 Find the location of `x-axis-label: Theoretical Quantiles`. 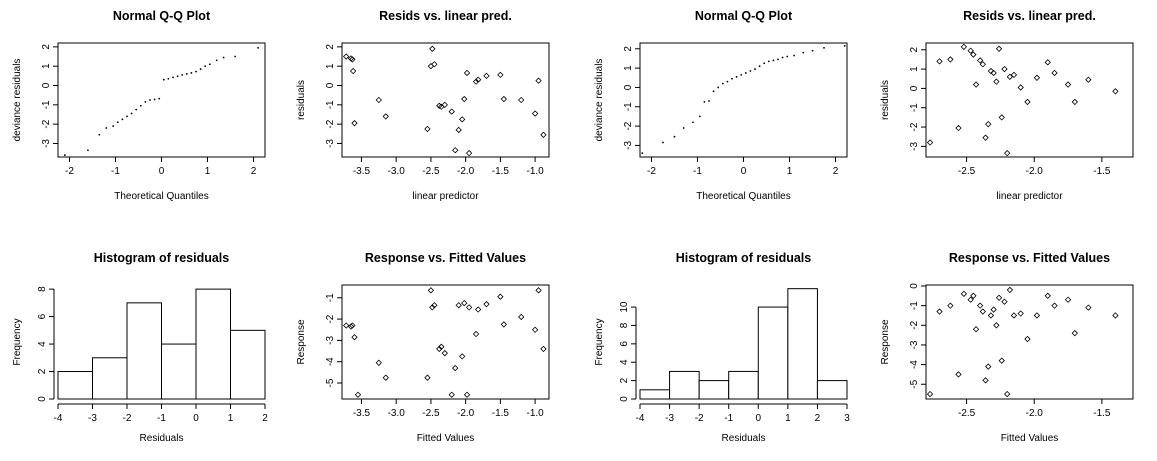

x-axis-label: Theoretical Quantiles is located at coordinates (161, 196).